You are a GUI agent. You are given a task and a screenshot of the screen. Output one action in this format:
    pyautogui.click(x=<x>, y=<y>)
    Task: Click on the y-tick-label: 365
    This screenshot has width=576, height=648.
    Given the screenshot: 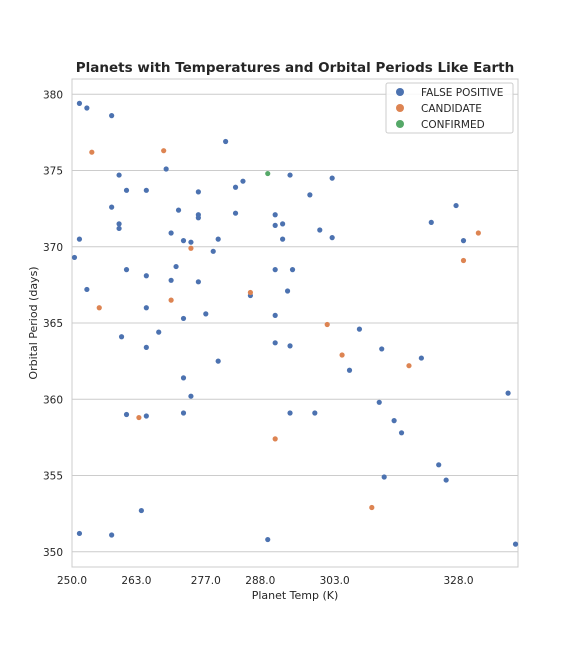 What is the action you would take?
    pyautogui.click(x=53, y=324)
    